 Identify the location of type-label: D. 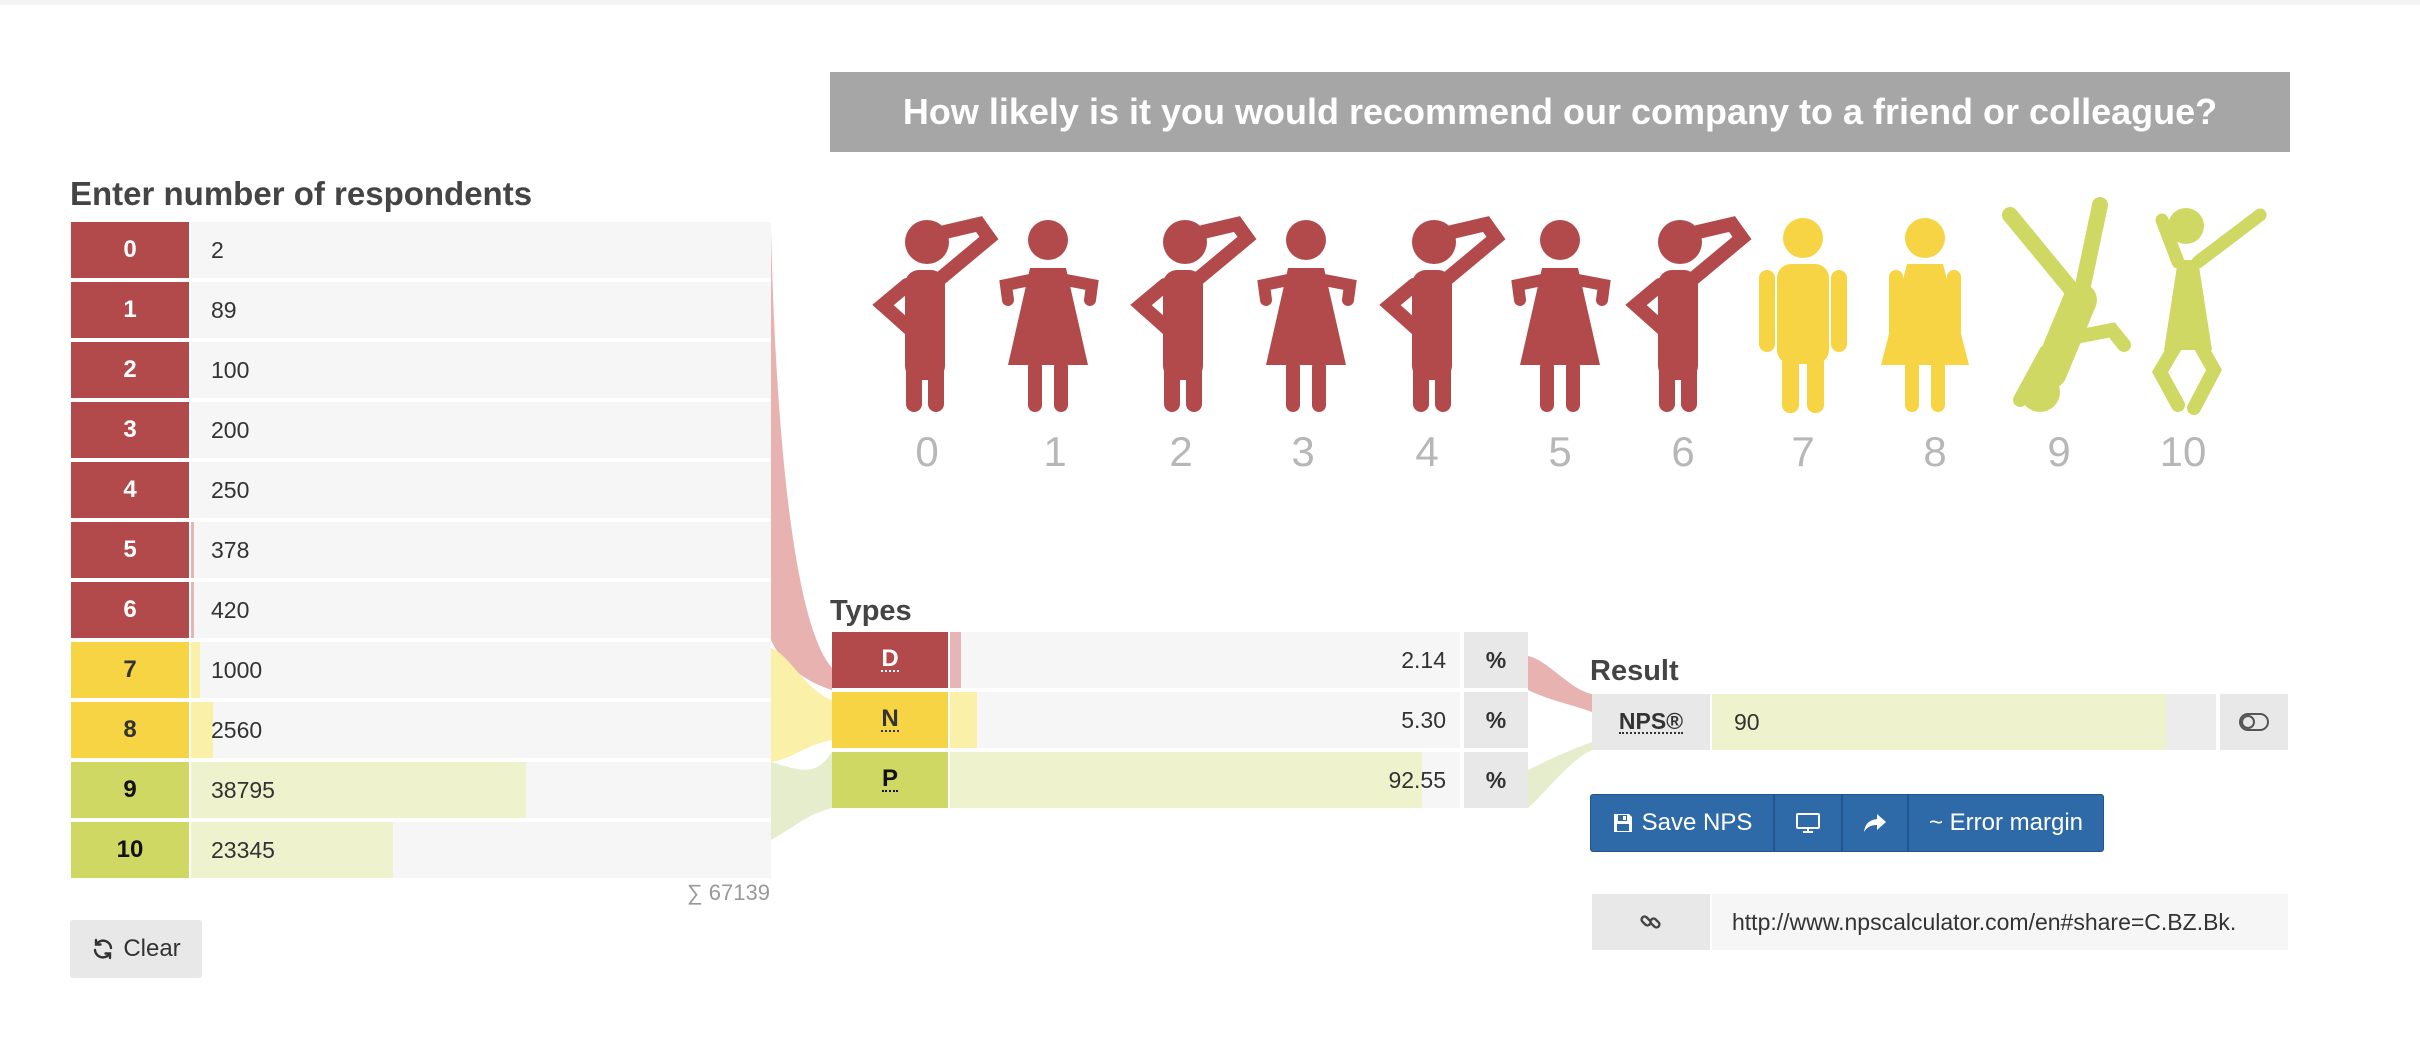
(890, 660).